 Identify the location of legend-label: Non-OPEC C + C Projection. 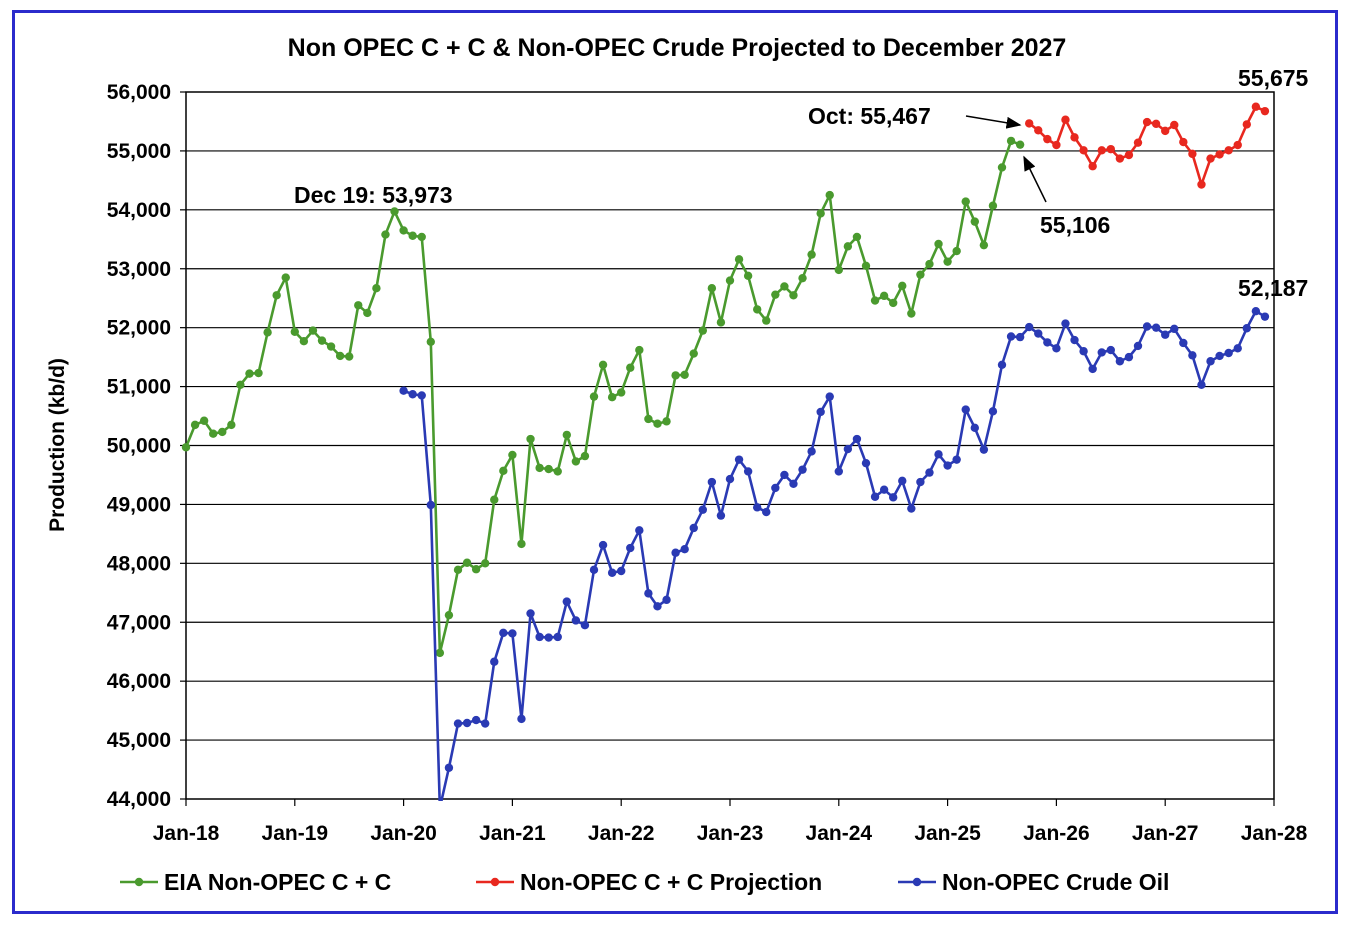
(671, 882).